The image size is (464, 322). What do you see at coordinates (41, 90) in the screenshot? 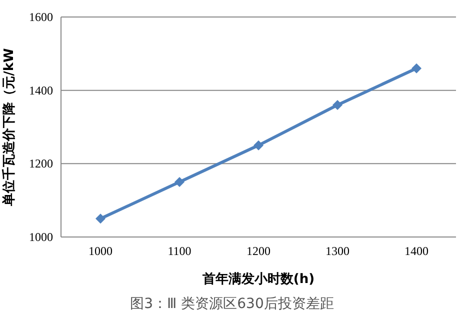
I see `y-tick-label: 1400` at bounding box center [41, 90].